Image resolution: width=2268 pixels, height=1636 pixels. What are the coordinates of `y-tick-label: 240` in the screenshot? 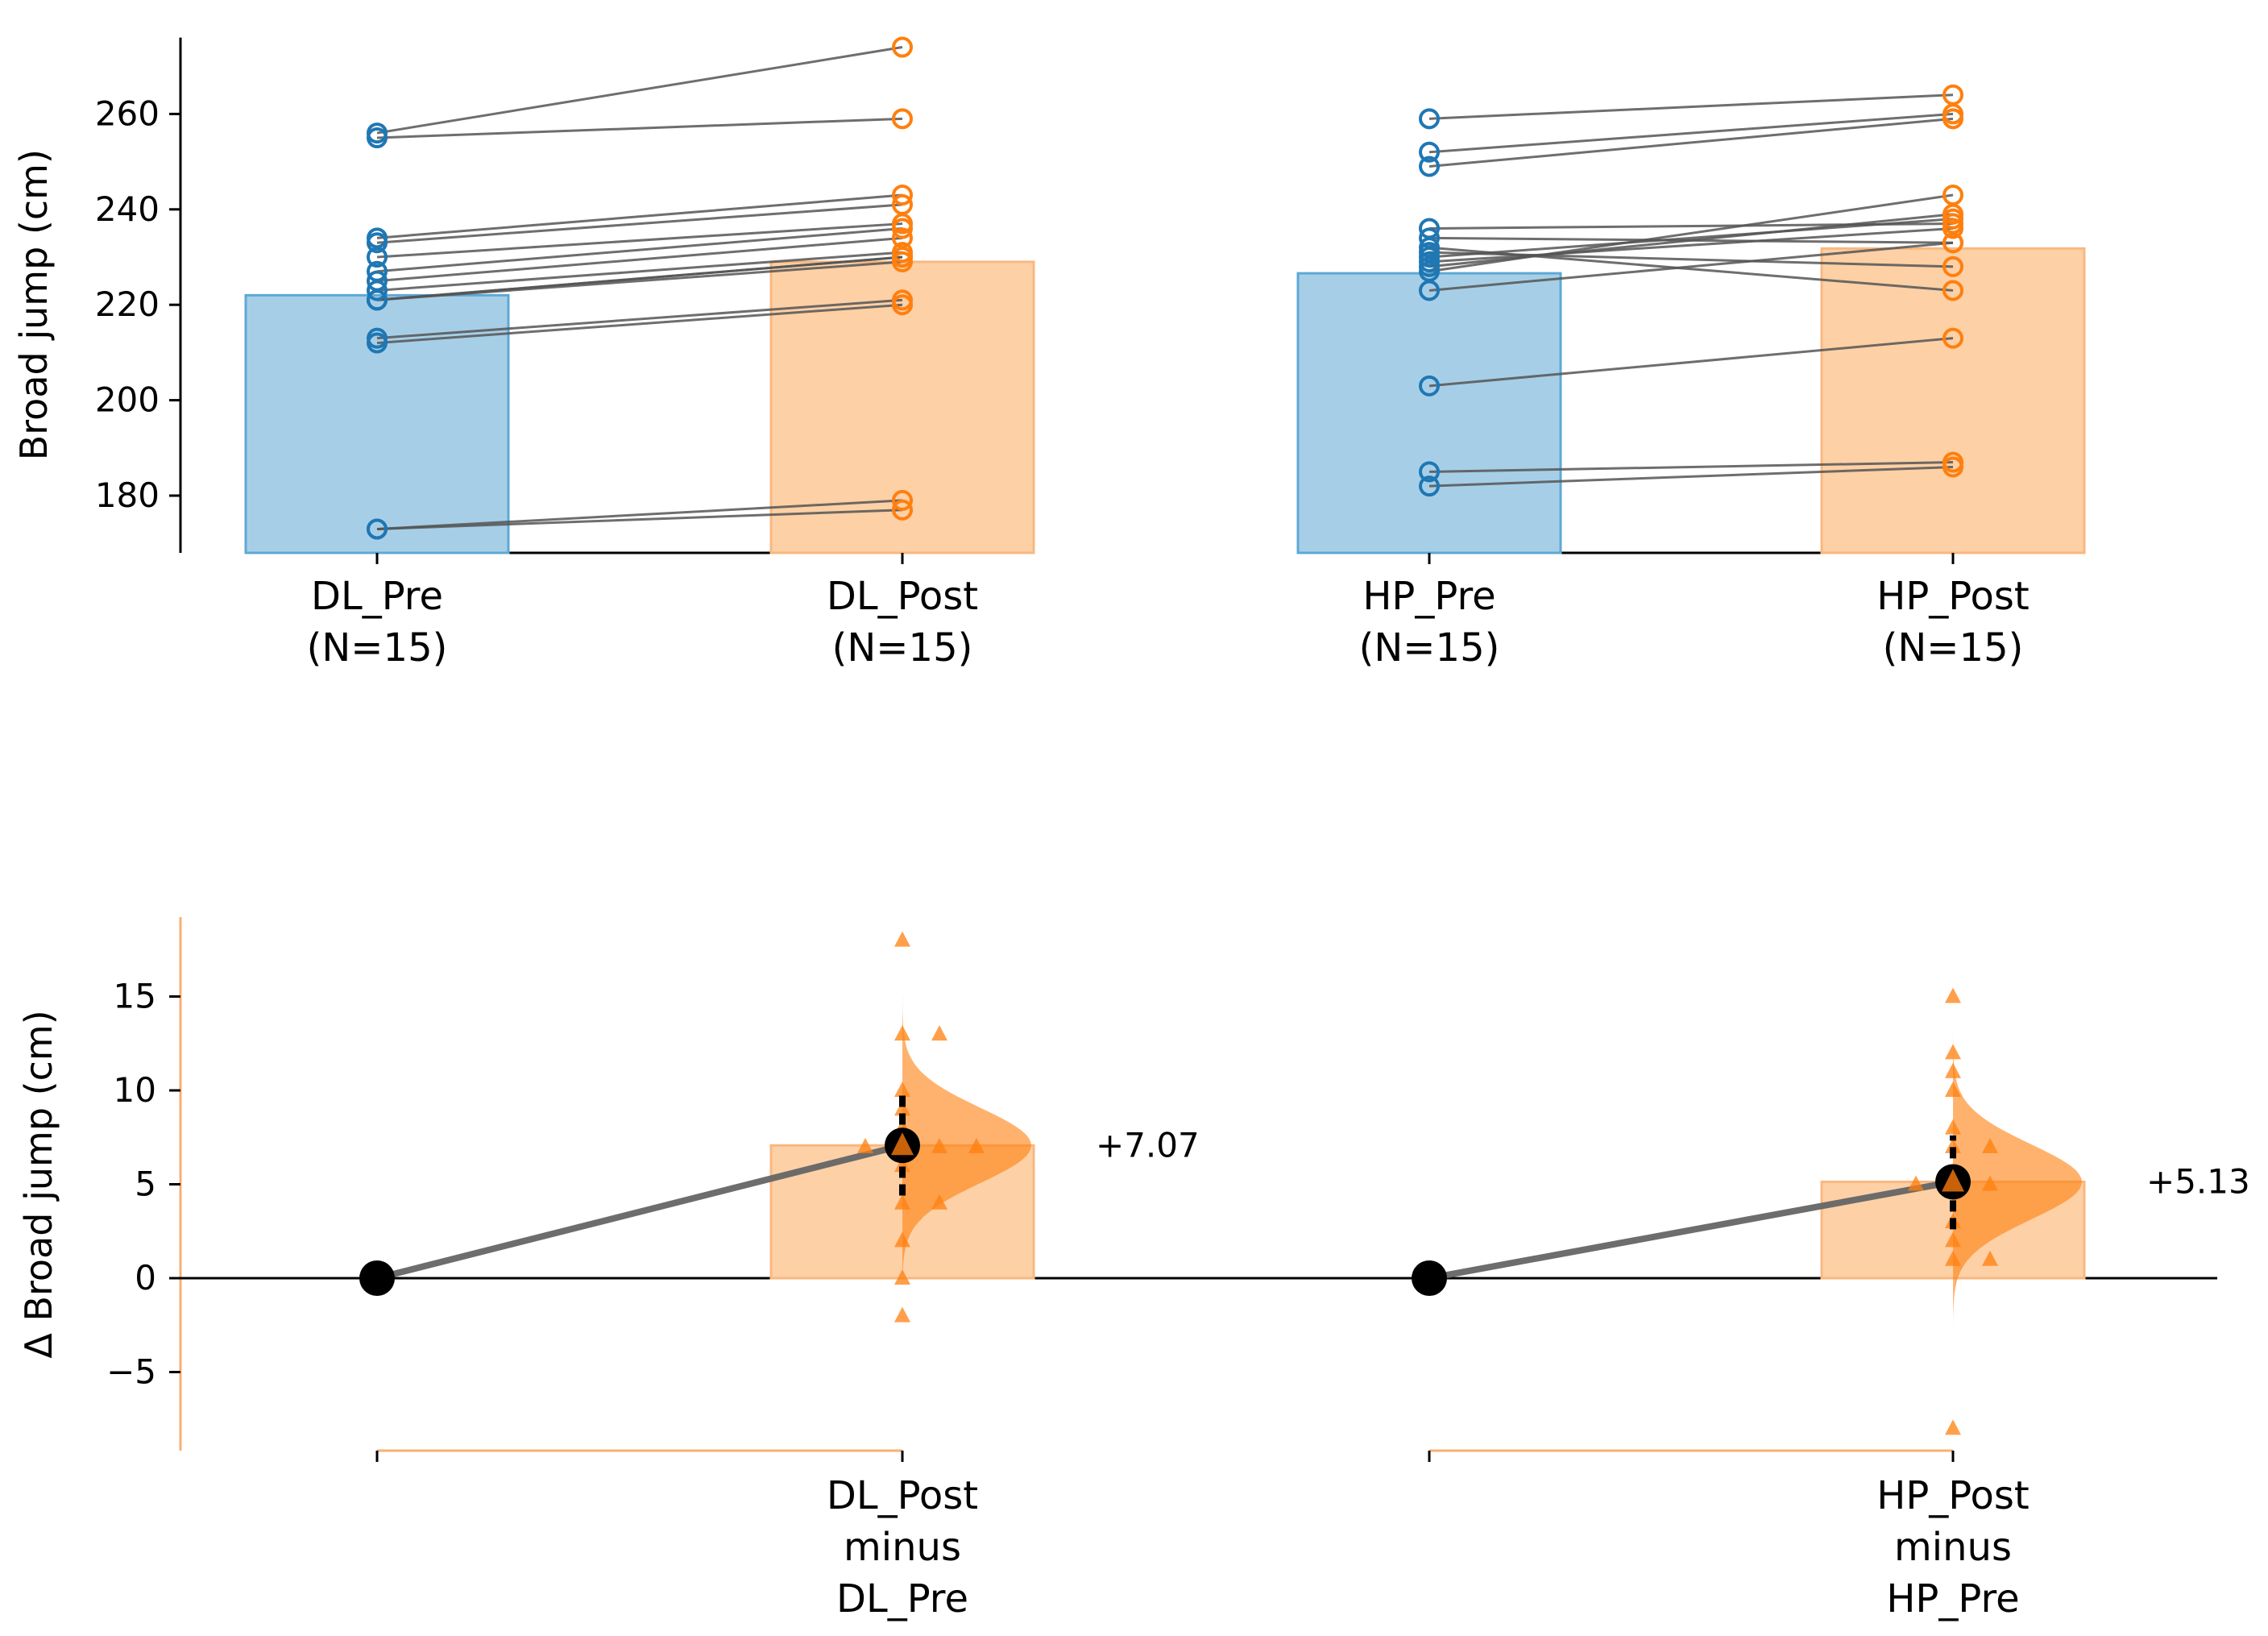 It's located at (128, 209).